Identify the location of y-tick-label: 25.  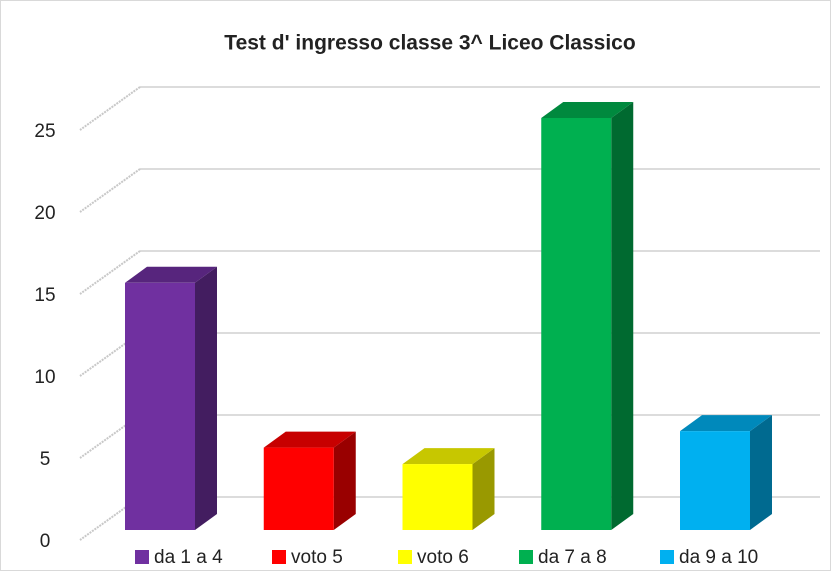
(44, 131).